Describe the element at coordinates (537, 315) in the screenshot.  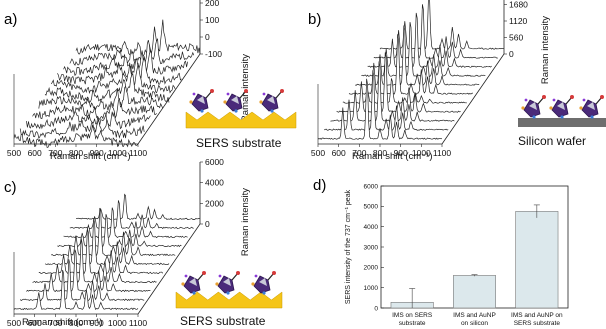
I see `category-label-3: IMS and AuNP on` at that location.